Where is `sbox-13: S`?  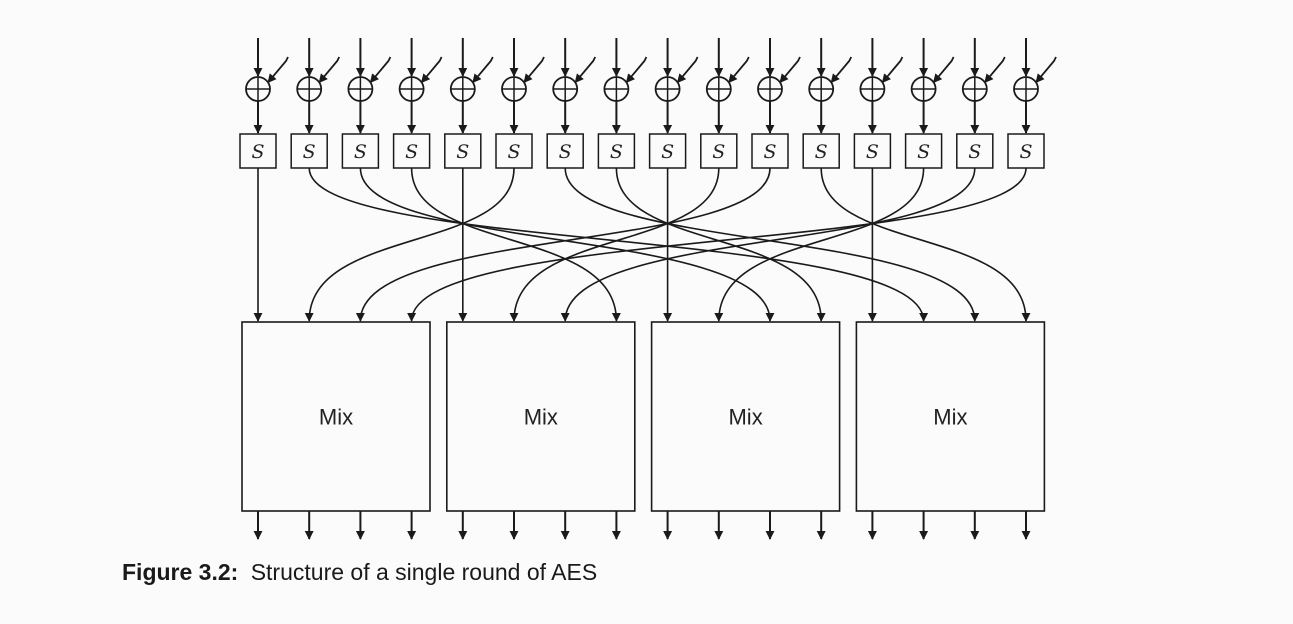
sbox-13: S is located at coordinates (923, 151).